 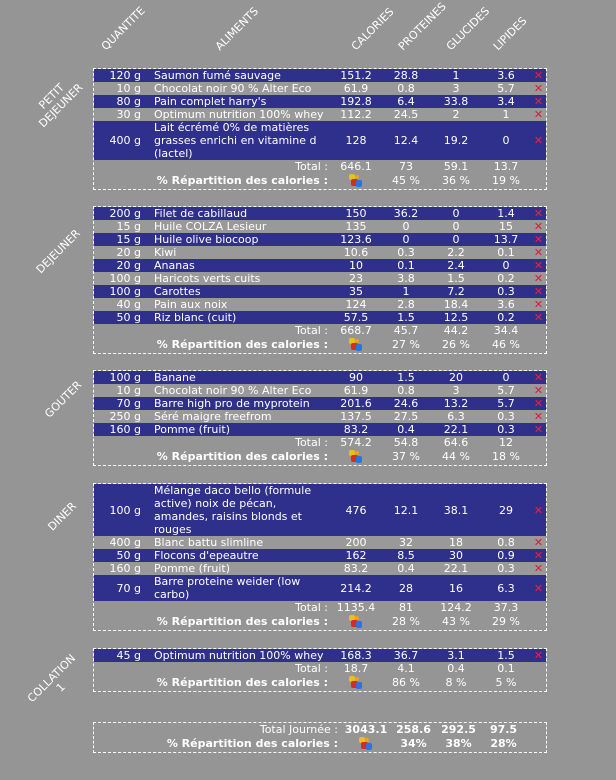 What do you see at coordinates (406, 403) in the screenshot?
I see `proteins: 24.6` at bounding box center [406, 403].